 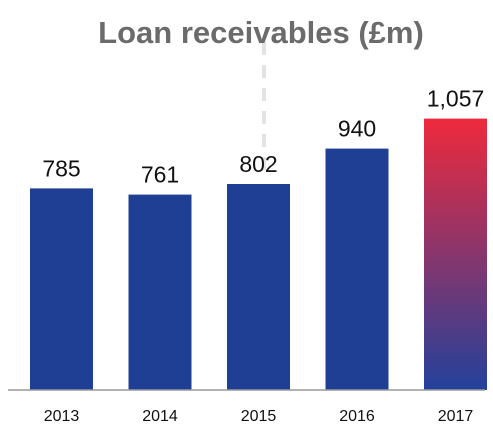 I want to click on chart-title: Loan receivables (£m), so click(x=261, y=32).